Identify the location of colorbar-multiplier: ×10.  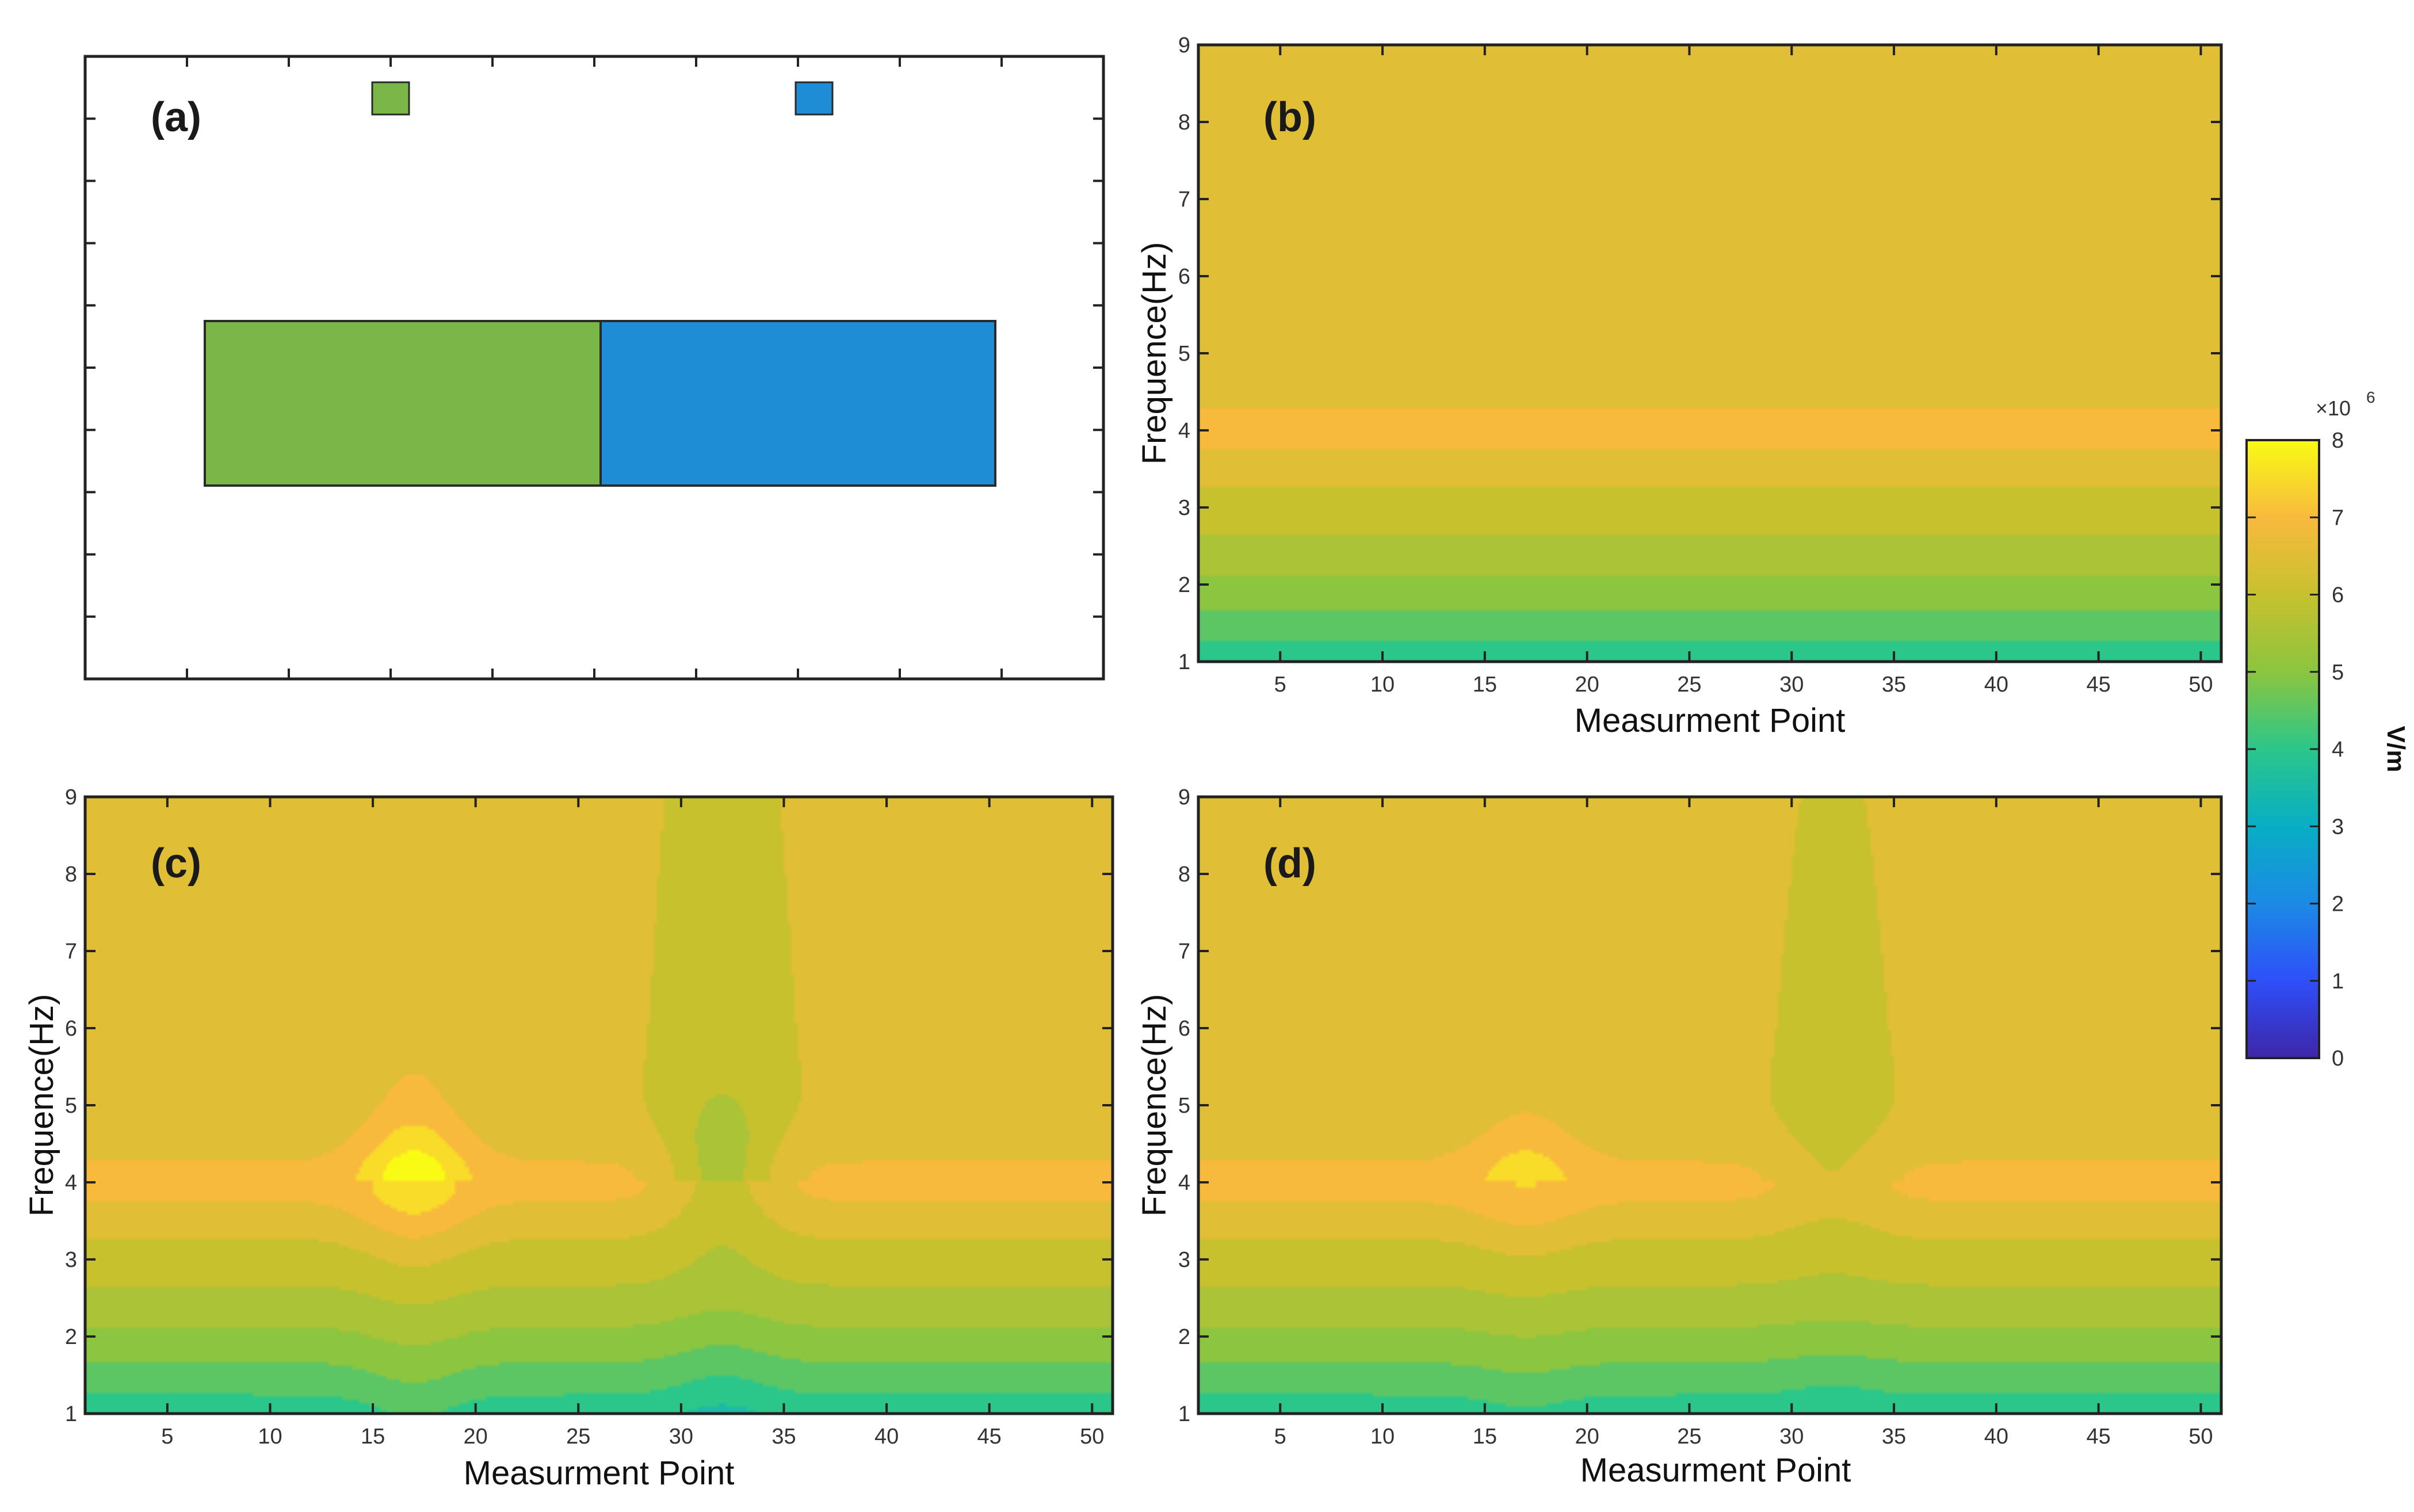
(2333, 408).